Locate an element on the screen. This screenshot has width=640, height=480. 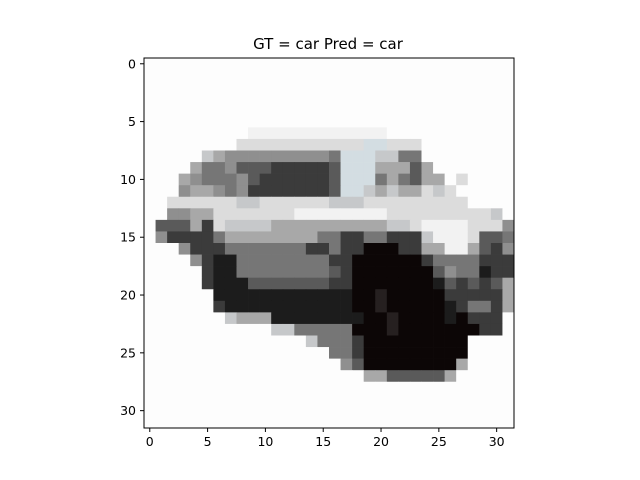
x-tick-label: 30 is located at coordinates (497, 441).